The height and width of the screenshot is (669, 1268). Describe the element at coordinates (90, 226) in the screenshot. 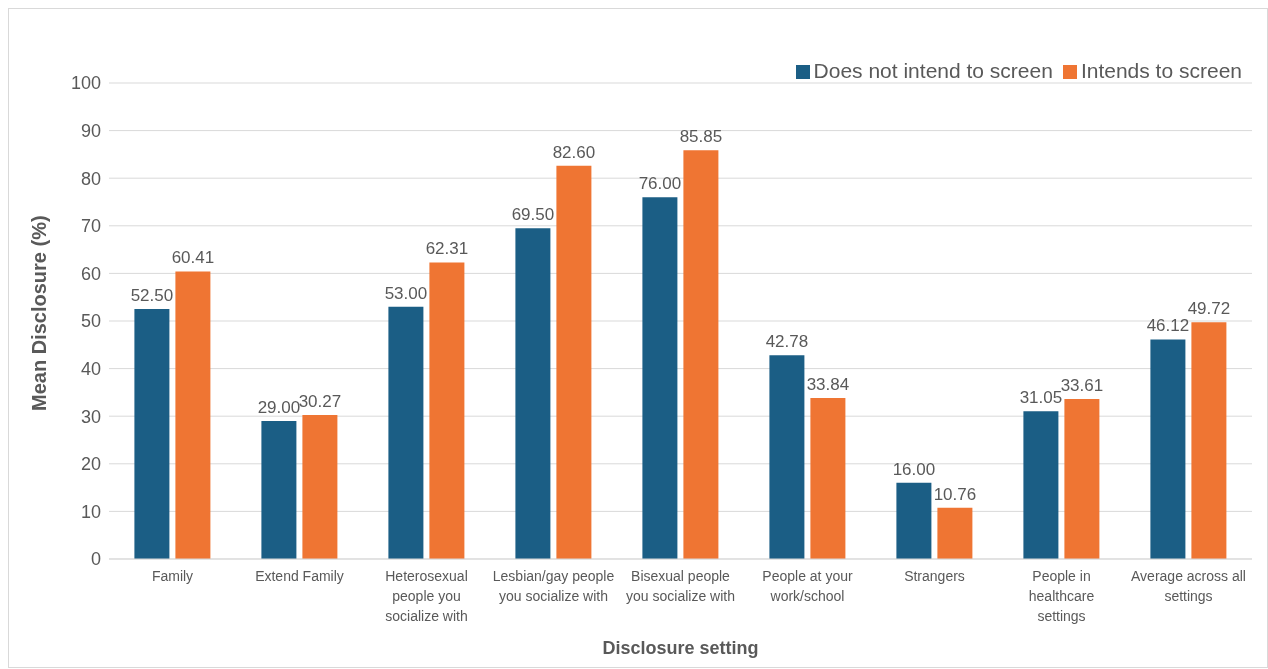

I see `y-tick-label: 70` at that location.